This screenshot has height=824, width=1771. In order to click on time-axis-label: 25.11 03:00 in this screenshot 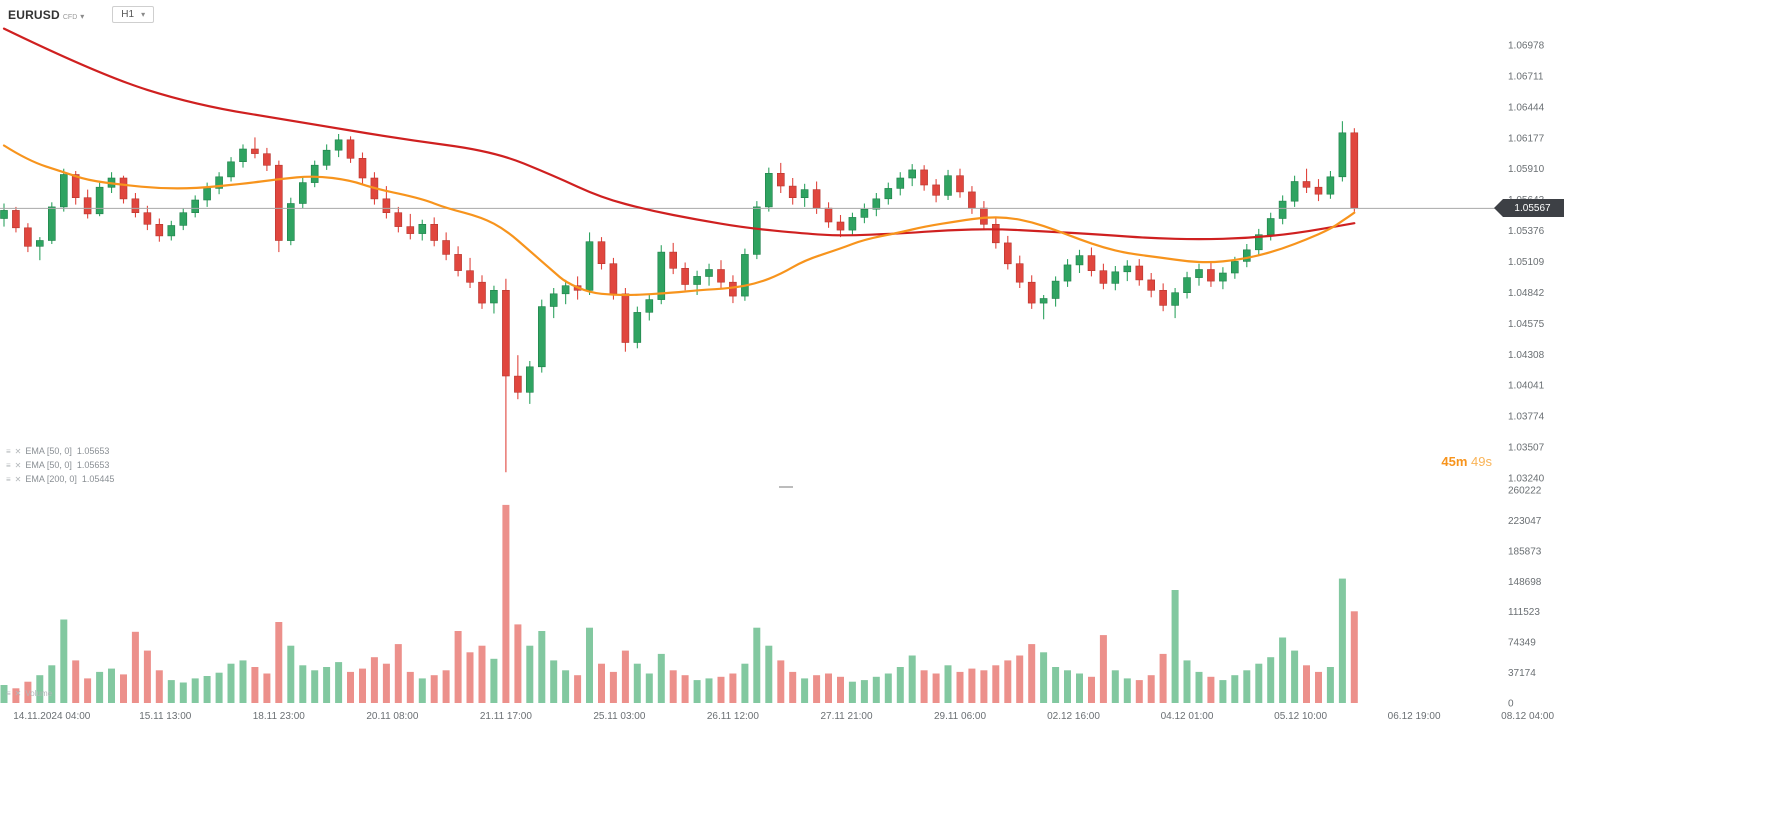, I will do `click(619, 716)`.